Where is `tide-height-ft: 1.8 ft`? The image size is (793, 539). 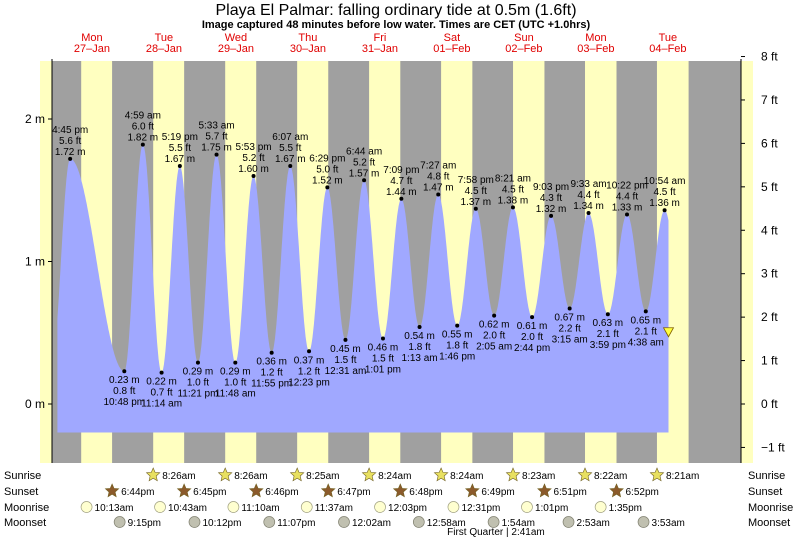
tide-height-ft: 1.8 ft is located at coordinates (419, 347).